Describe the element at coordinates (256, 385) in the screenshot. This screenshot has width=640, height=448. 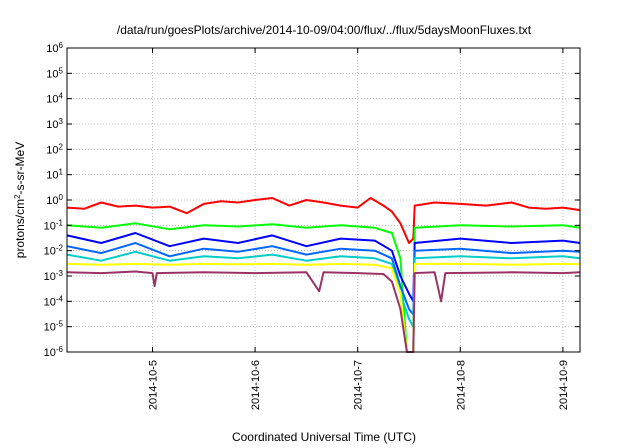
I see `x-tick-label: 2014-10-6` at that location.